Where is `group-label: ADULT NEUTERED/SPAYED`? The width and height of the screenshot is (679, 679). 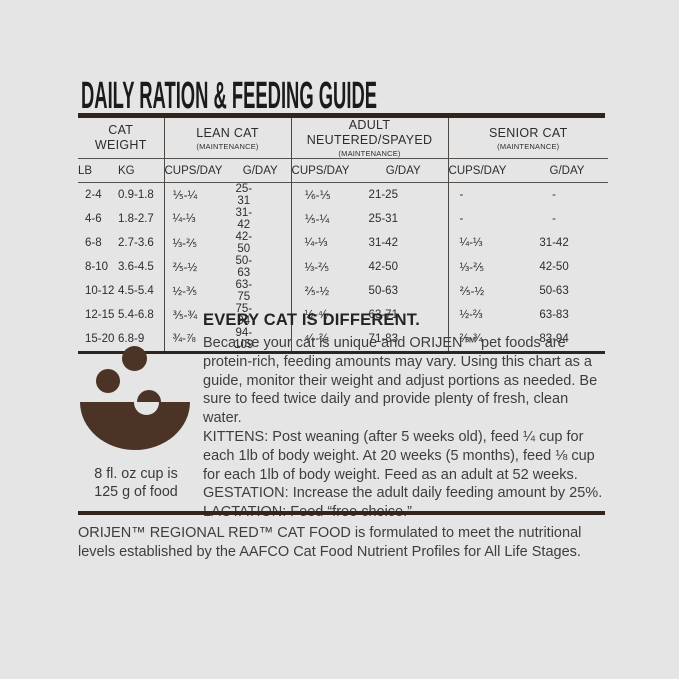 group-label: ADULT NEUTERED/SPAYED is located at coordinates (369, 132).